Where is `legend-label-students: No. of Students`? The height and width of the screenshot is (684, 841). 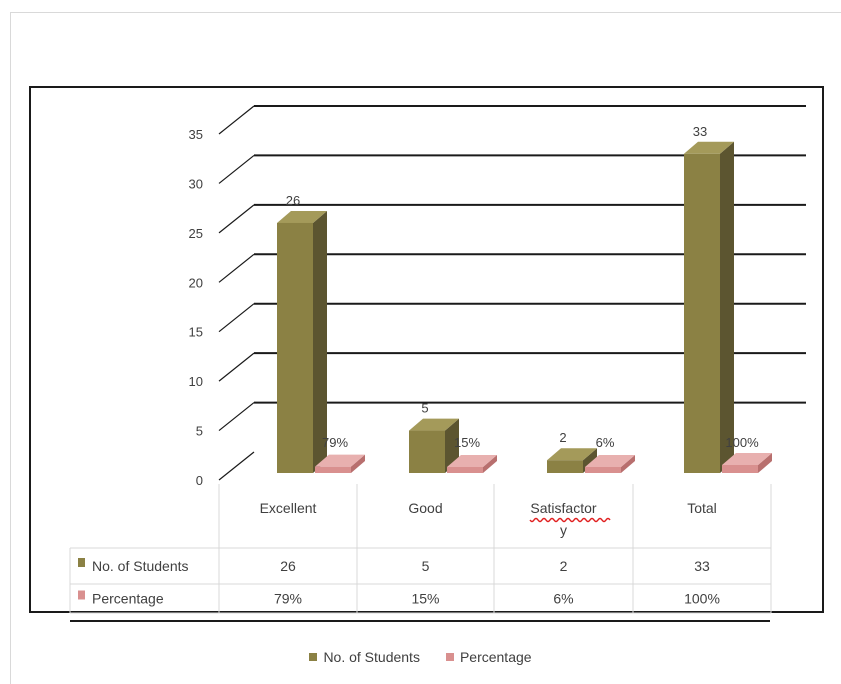
legend-label-students: No. of Students is located at coordinates (371, 657).